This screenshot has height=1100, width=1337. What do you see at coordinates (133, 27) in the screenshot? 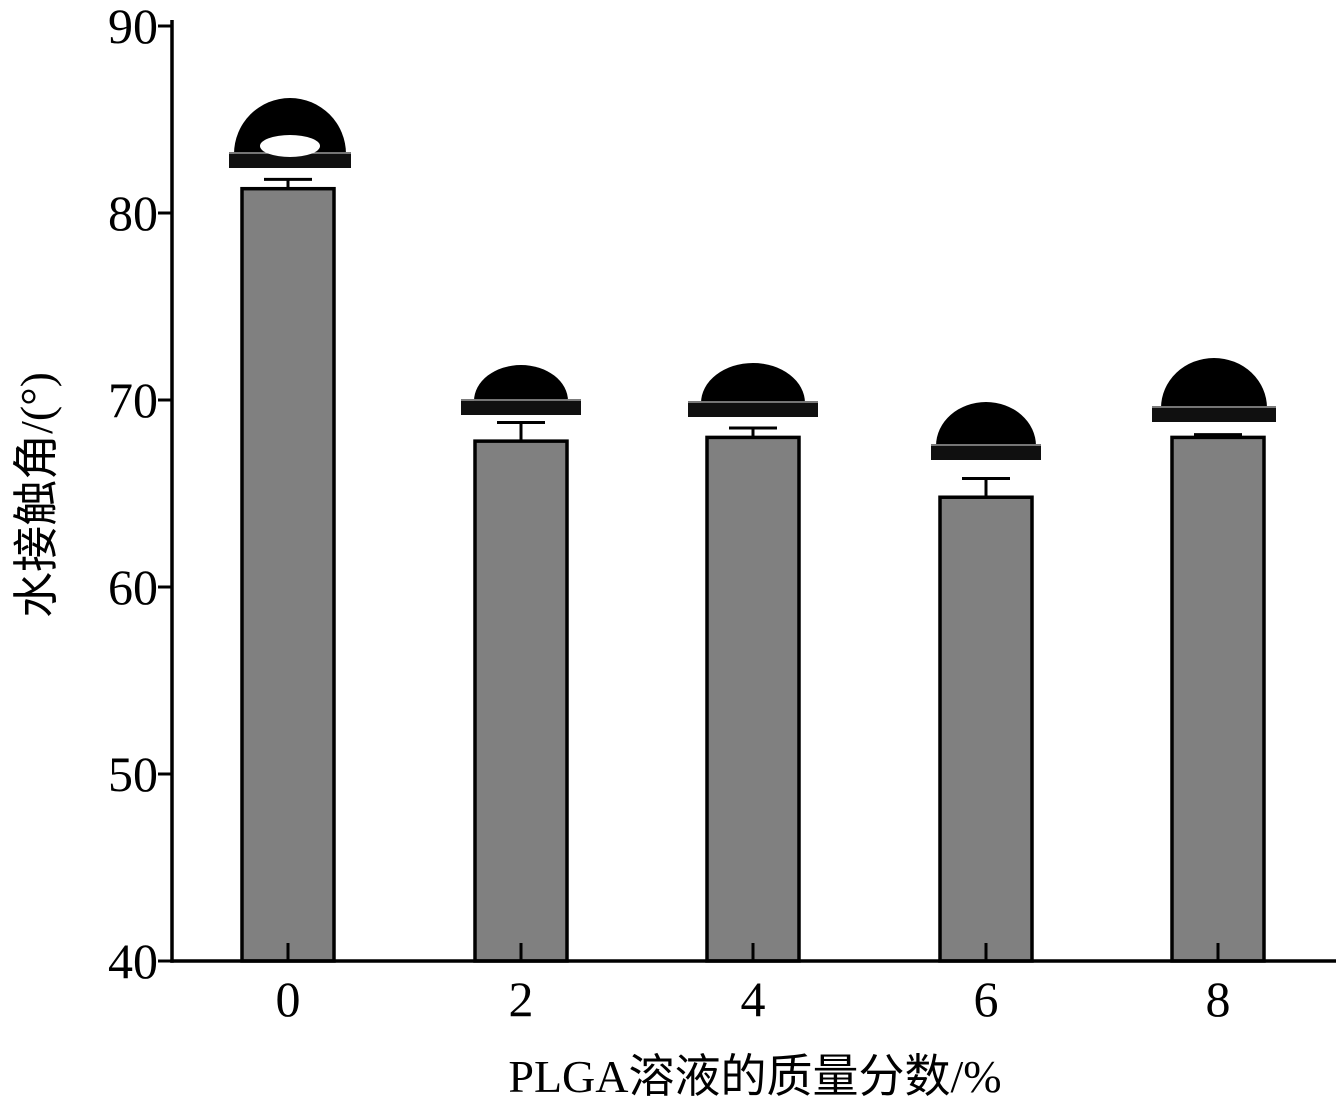
I see `y-tick-label: 90` at bounding box center [133, 27].